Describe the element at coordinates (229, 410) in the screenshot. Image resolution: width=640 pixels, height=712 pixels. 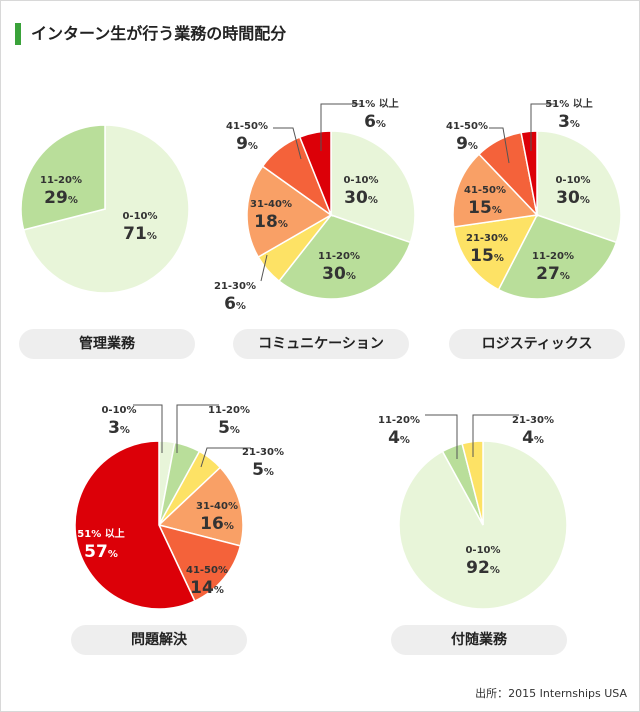
I see `pie-3-label-1: 11-20%` at that location.